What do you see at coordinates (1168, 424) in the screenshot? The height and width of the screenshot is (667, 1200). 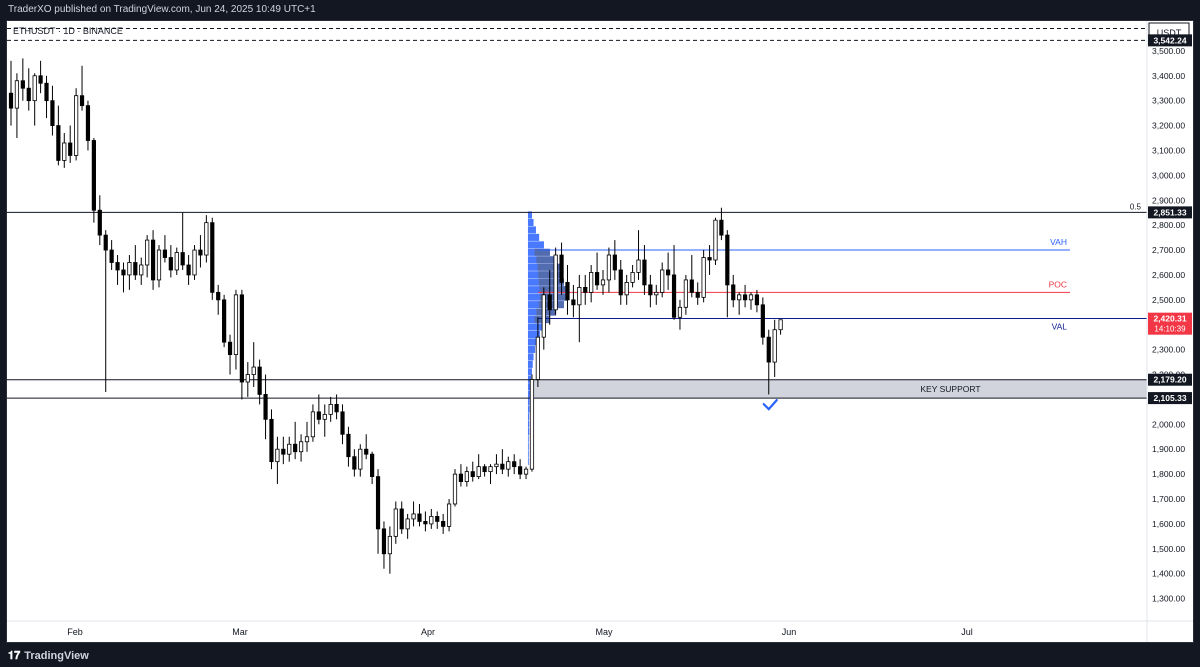 I see `y-tick-label: 2,000.00` at bounding box center [1168, 424].